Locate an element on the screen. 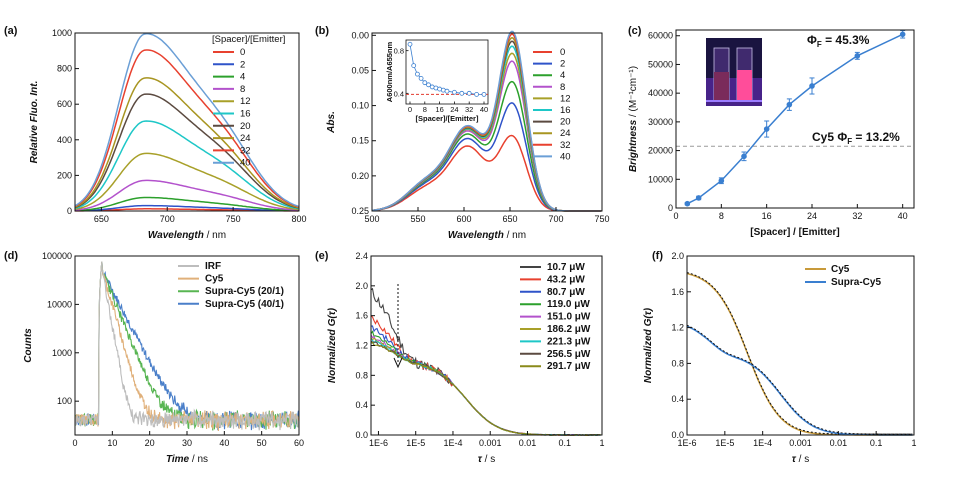 This screenshot has height=479, width=960. legend-label: 0 is located at coordinates (562, 52).